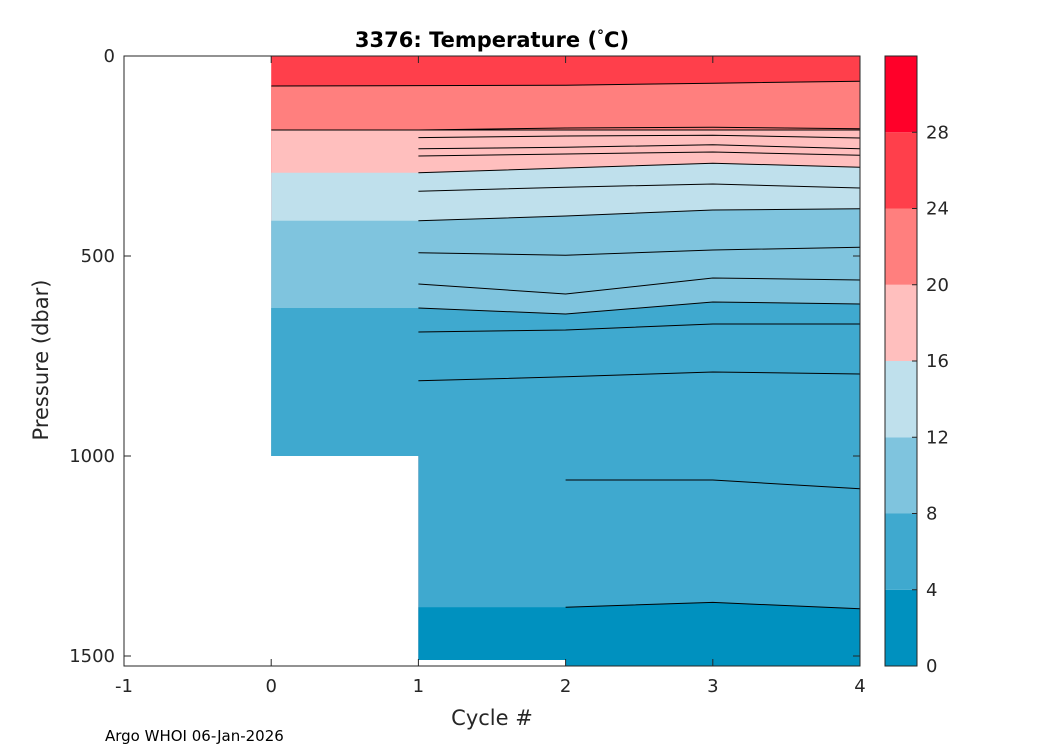 This screenshot has height=750, width=1050. I want to click on x-tick-label: 4, so click(859, 686).